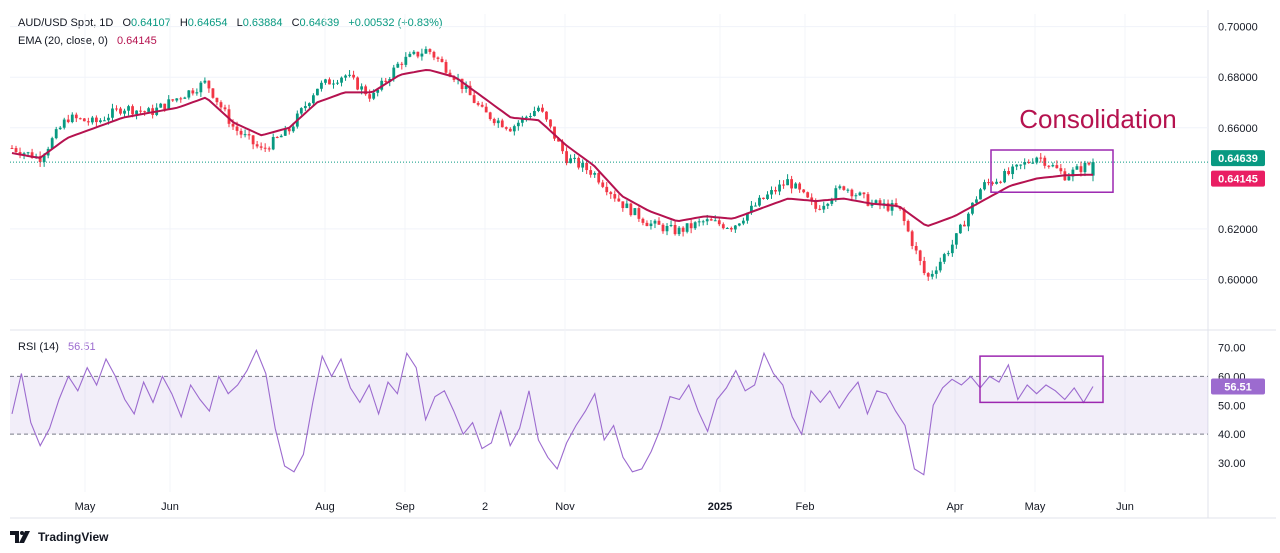 The width and height of the screenshot is (1280, 553). Describe the element at coordinates (565, 507) in the screenshot. I see `time-tick-label: Nov` at that location.